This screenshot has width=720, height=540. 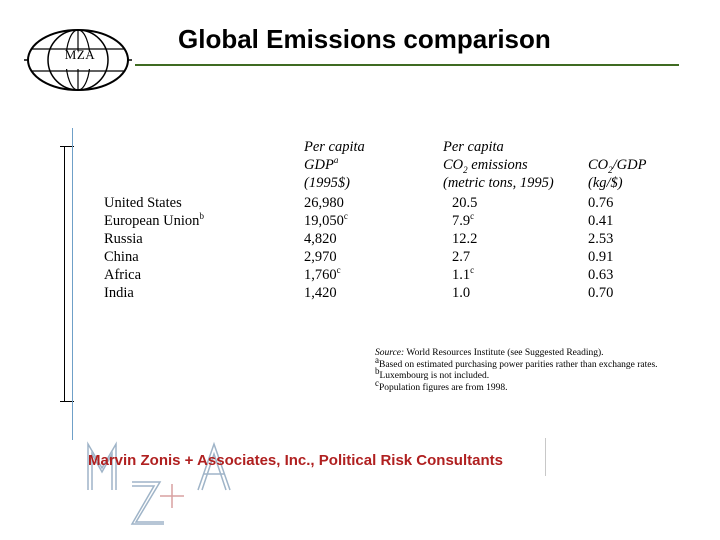 I want to click on table-cell-country: China, so click(x=121, y=257).